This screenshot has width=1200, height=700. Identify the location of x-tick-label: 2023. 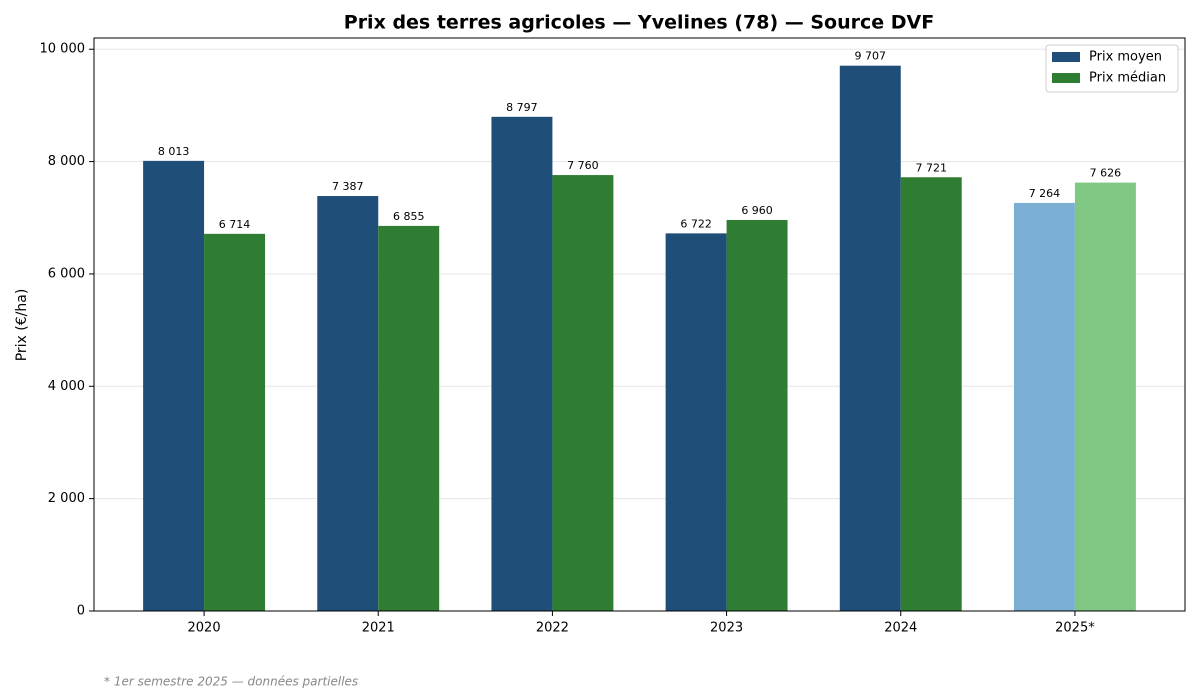
(726, 628).